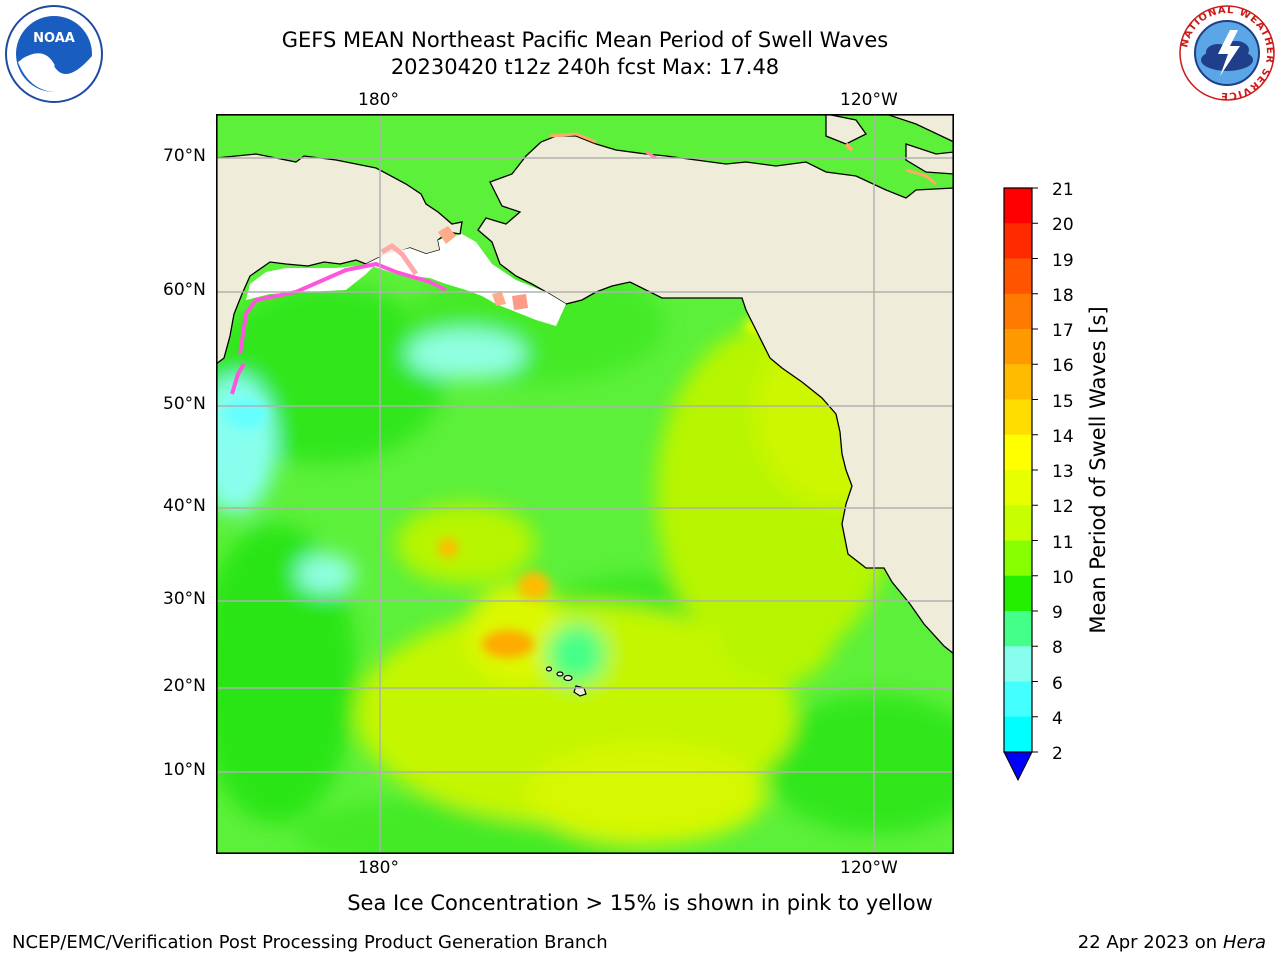  What do you see at coordinates (1063, 436) in the screenshot?
I see `colorbar-tick-label: 14` at bounding box center [1063, 436].